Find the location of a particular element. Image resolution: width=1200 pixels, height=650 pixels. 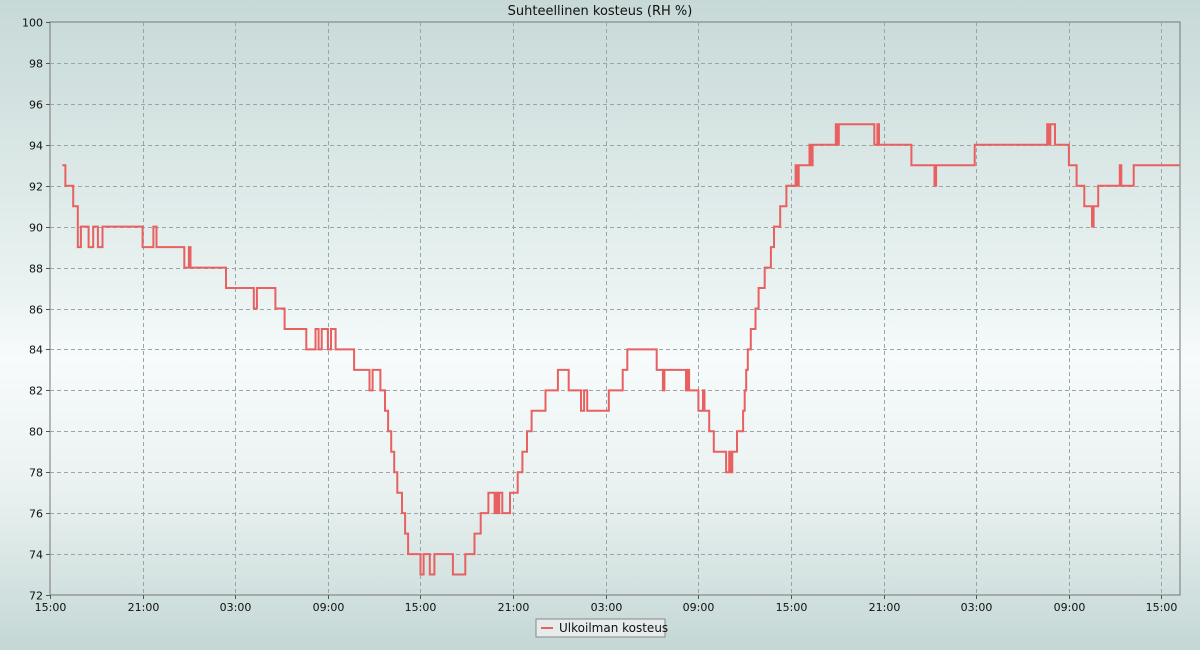

legend: Ulkoilman kosteus is located at coordinates (601, 628).